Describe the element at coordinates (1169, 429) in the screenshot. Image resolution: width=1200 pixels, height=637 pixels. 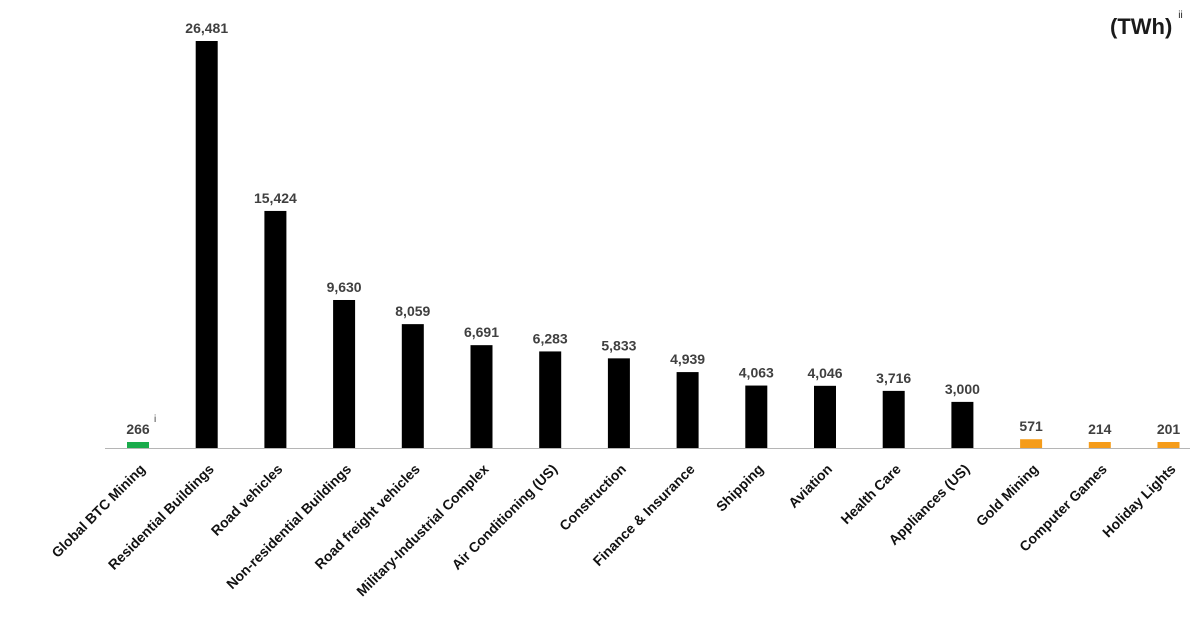
I see `value-label-holiday-lights: 201` at that location.